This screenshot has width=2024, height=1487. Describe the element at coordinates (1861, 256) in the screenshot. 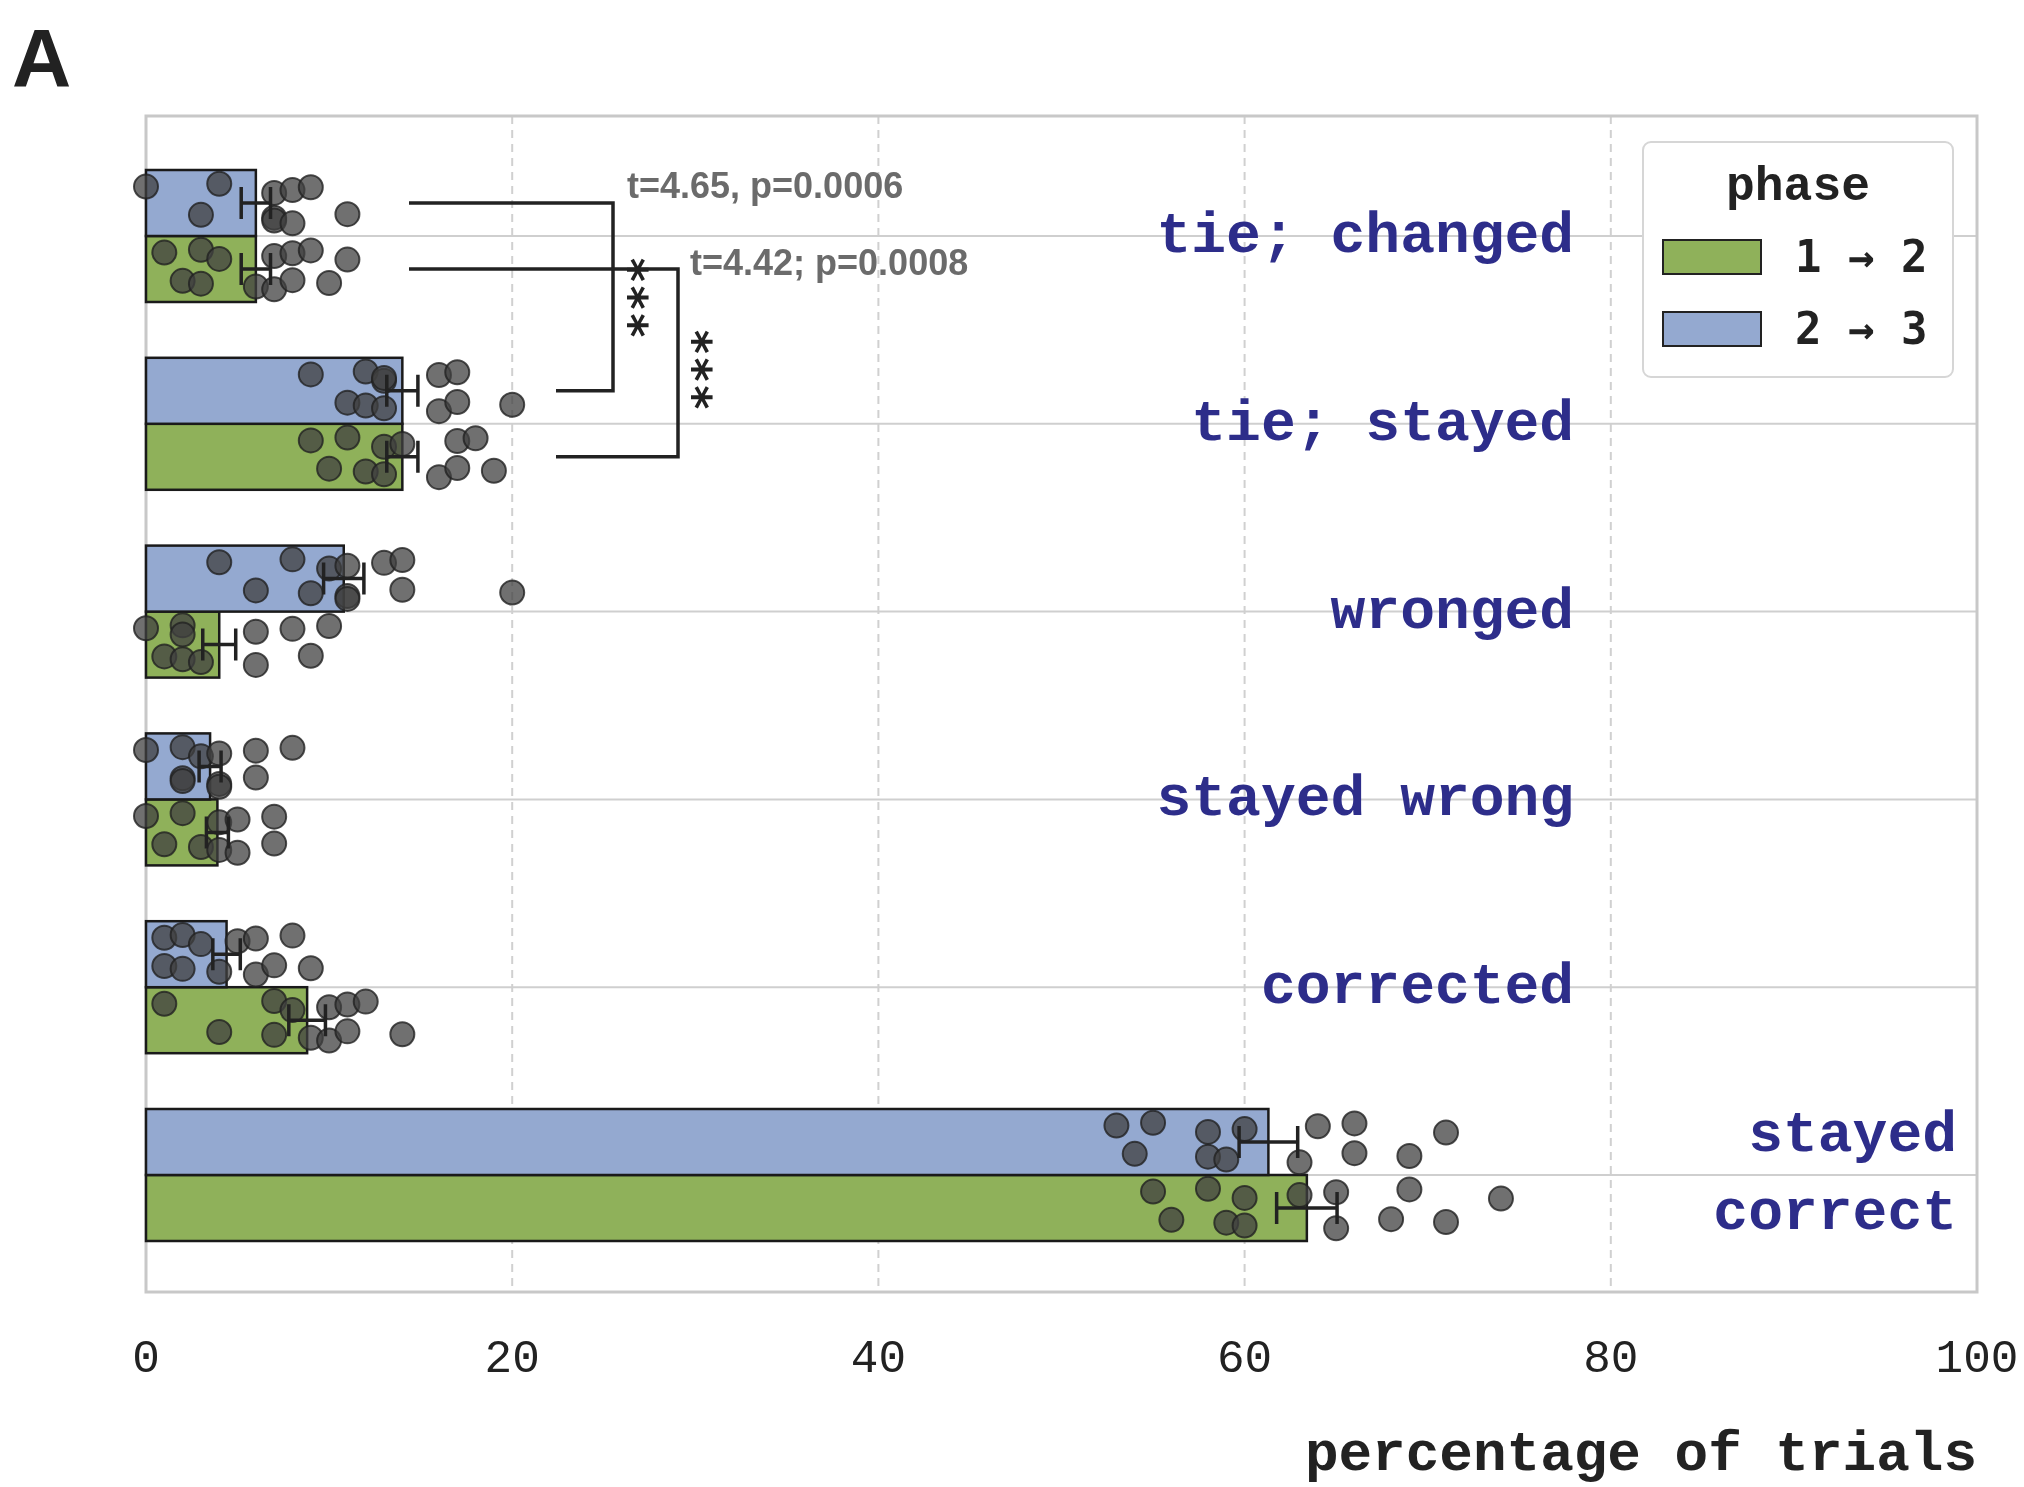

I see `legend-label: 1 → 2` at that location.